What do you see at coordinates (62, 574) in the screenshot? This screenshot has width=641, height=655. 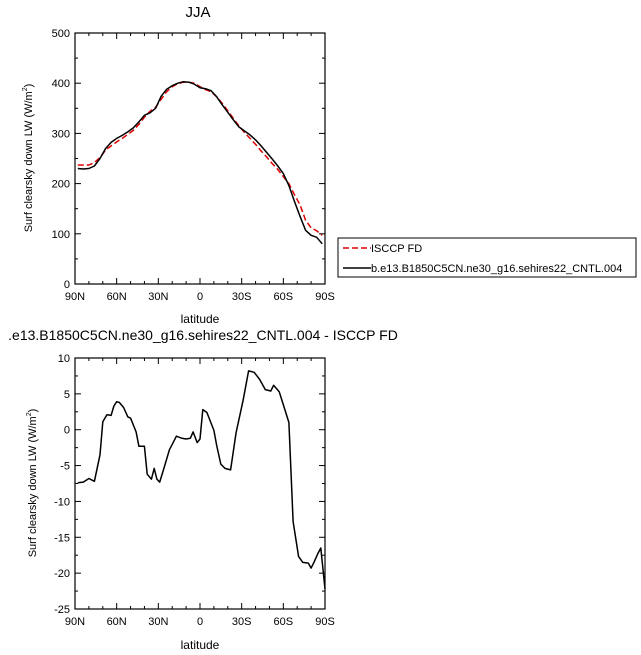 I see `y-tick-label: -20` at bounding box center [62, 574].